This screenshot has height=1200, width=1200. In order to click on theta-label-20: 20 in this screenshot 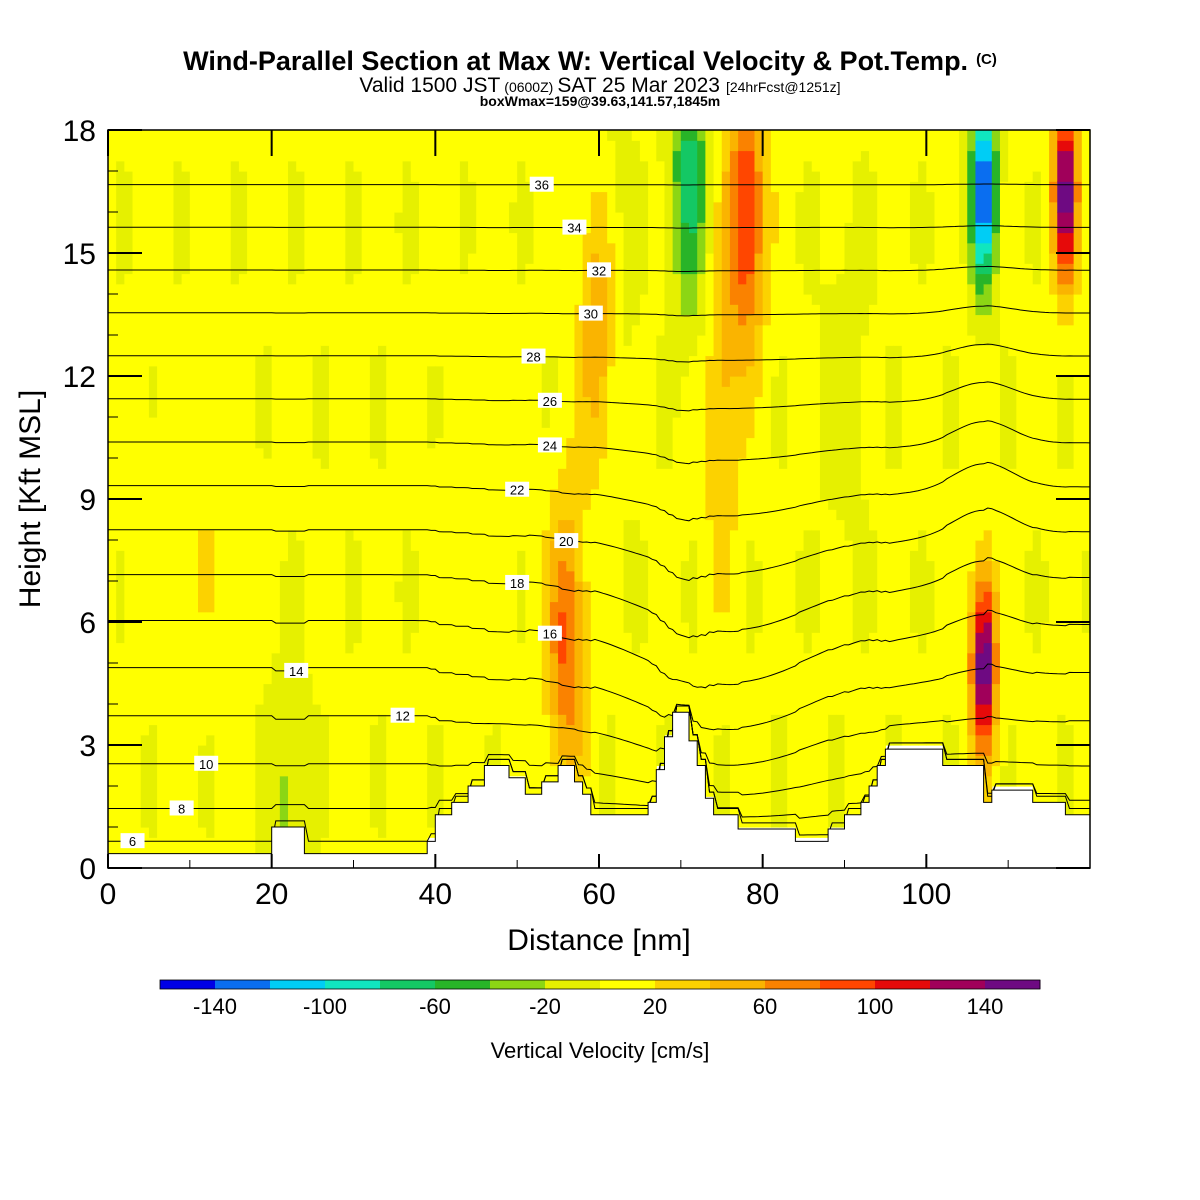, I will do `click(566, 541)`.